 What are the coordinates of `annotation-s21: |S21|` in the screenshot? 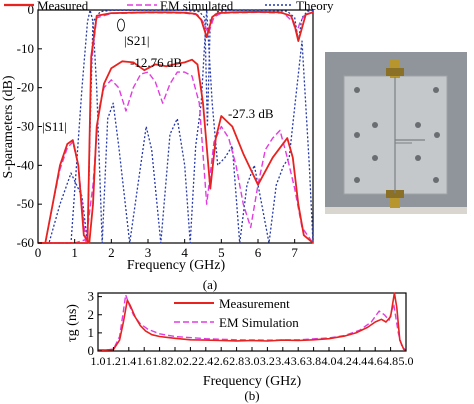 It's located at (136, 40).